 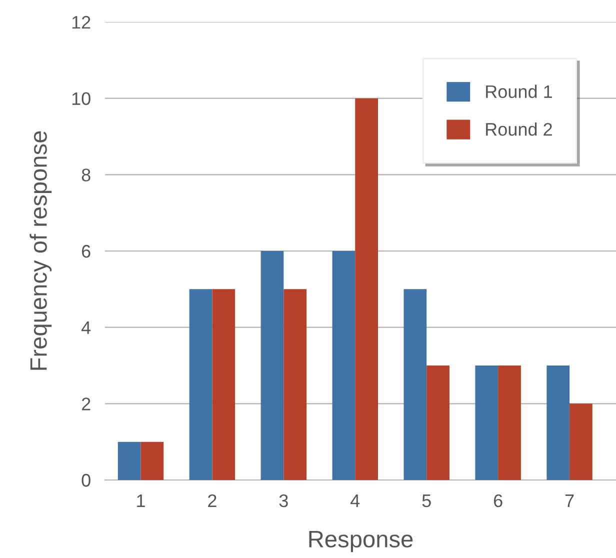 What do you see at coordinates (86, 251) in the screenshot?
I see `y-tick-label: 6` at bounding box center [86, 251].